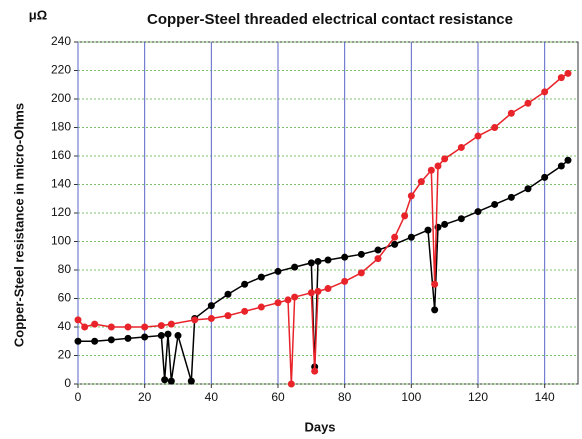 The image size is (582, 439). Describe the element at coordinates (61, 241) in the screenshot. I see `y-tick-label: 100` at that location.